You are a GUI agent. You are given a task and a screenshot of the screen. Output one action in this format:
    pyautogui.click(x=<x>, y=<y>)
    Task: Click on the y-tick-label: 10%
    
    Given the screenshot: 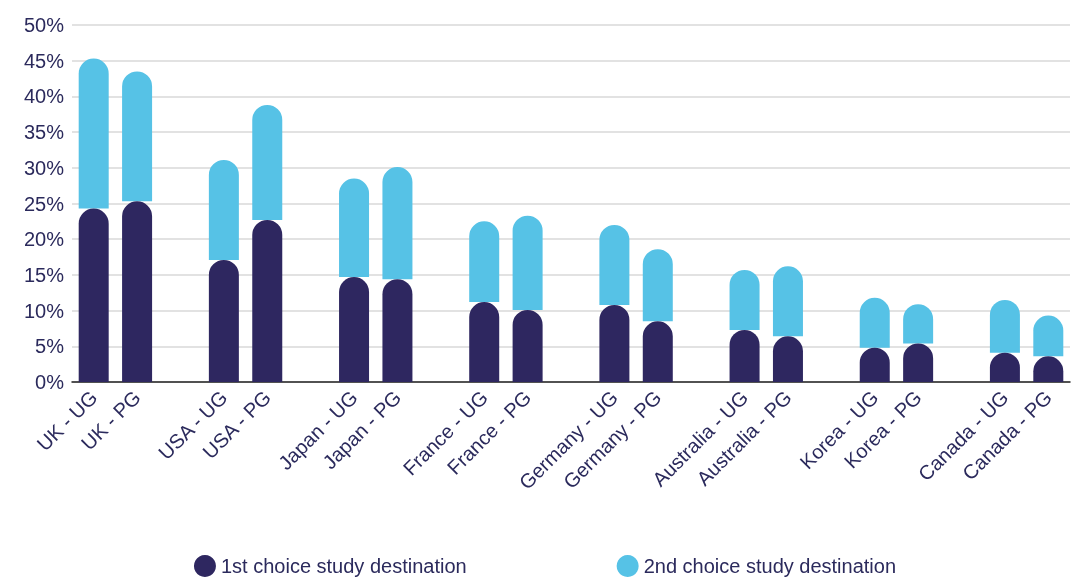 What is the action you would take?
    pyautogui.click(x=44, y=310)
    